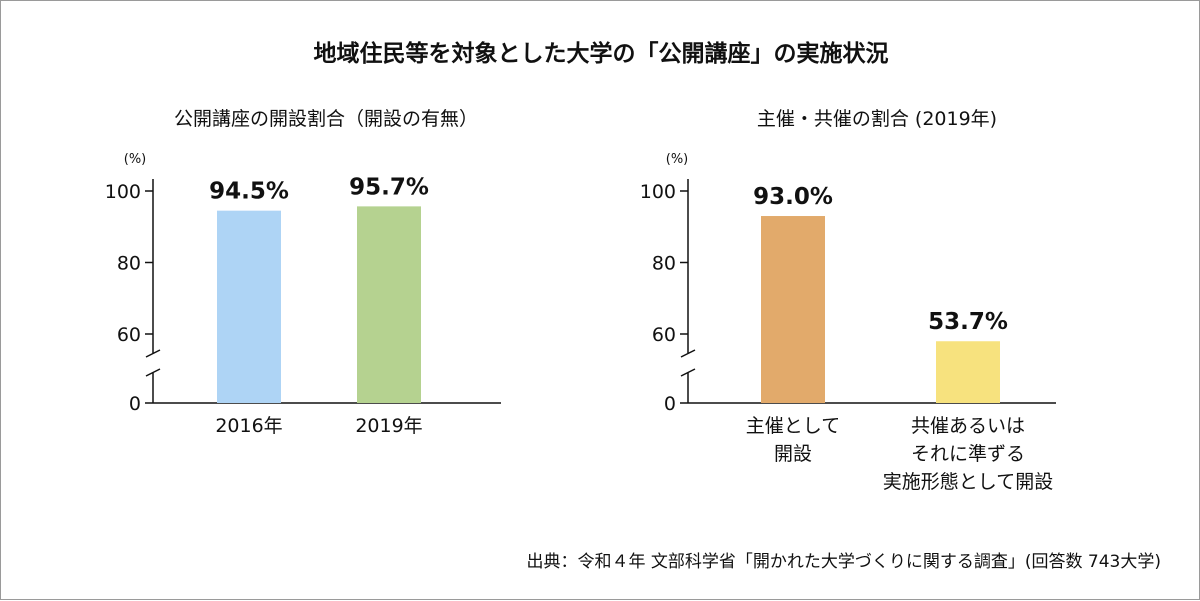 This screenshot has width=1200, height=601. What do you see at coordinates (135, 404) in the screenshot?
I see `chart1-y-tick-label: 0` at bounding box center [135, 404].